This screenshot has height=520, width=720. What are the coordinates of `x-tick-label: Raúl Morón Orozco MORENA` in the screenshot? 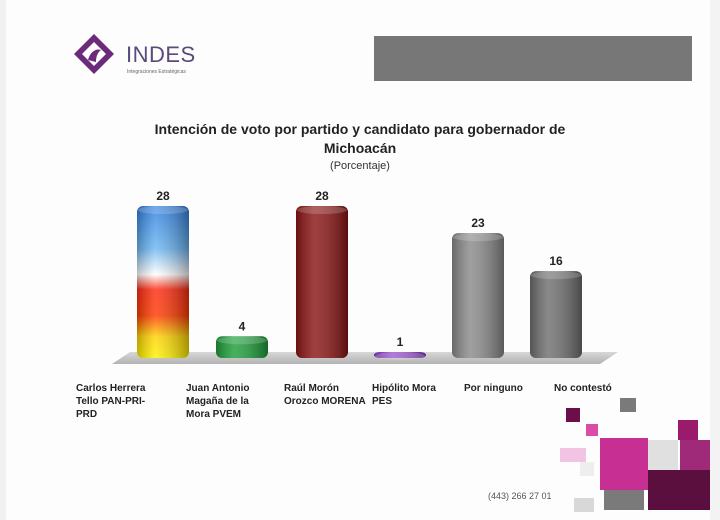 It's located at (325, 395).